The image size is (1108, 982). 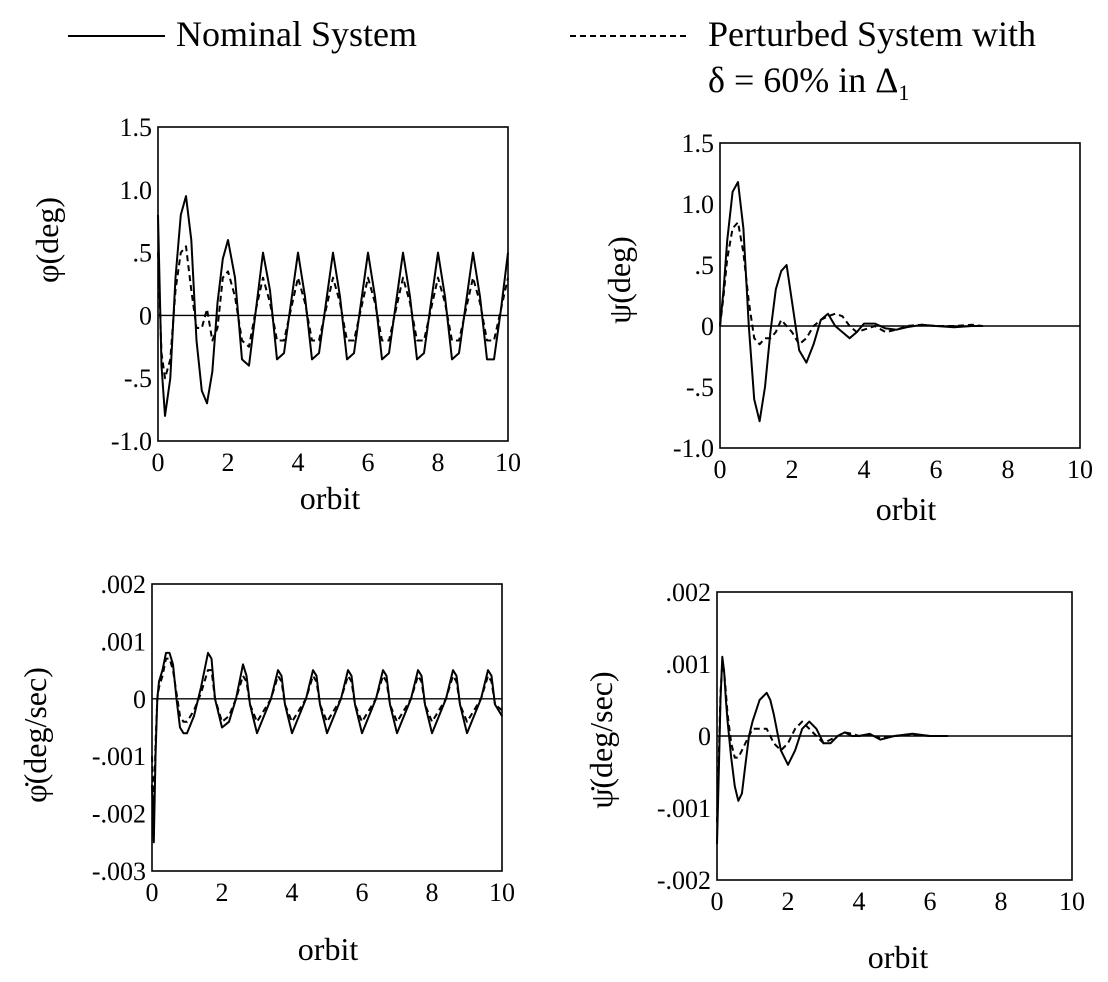 What do you see at coordinates (131, 441) in the screenshot?
I see `panel-phi-y-tick-label: -1.0` at bounding box center [131, 441].